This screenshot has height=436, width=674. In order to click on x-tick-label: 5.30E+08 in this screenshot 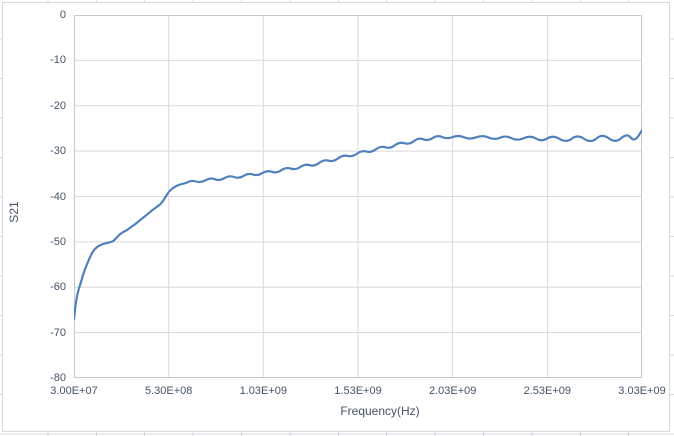, I will do `click(168, 391)`.